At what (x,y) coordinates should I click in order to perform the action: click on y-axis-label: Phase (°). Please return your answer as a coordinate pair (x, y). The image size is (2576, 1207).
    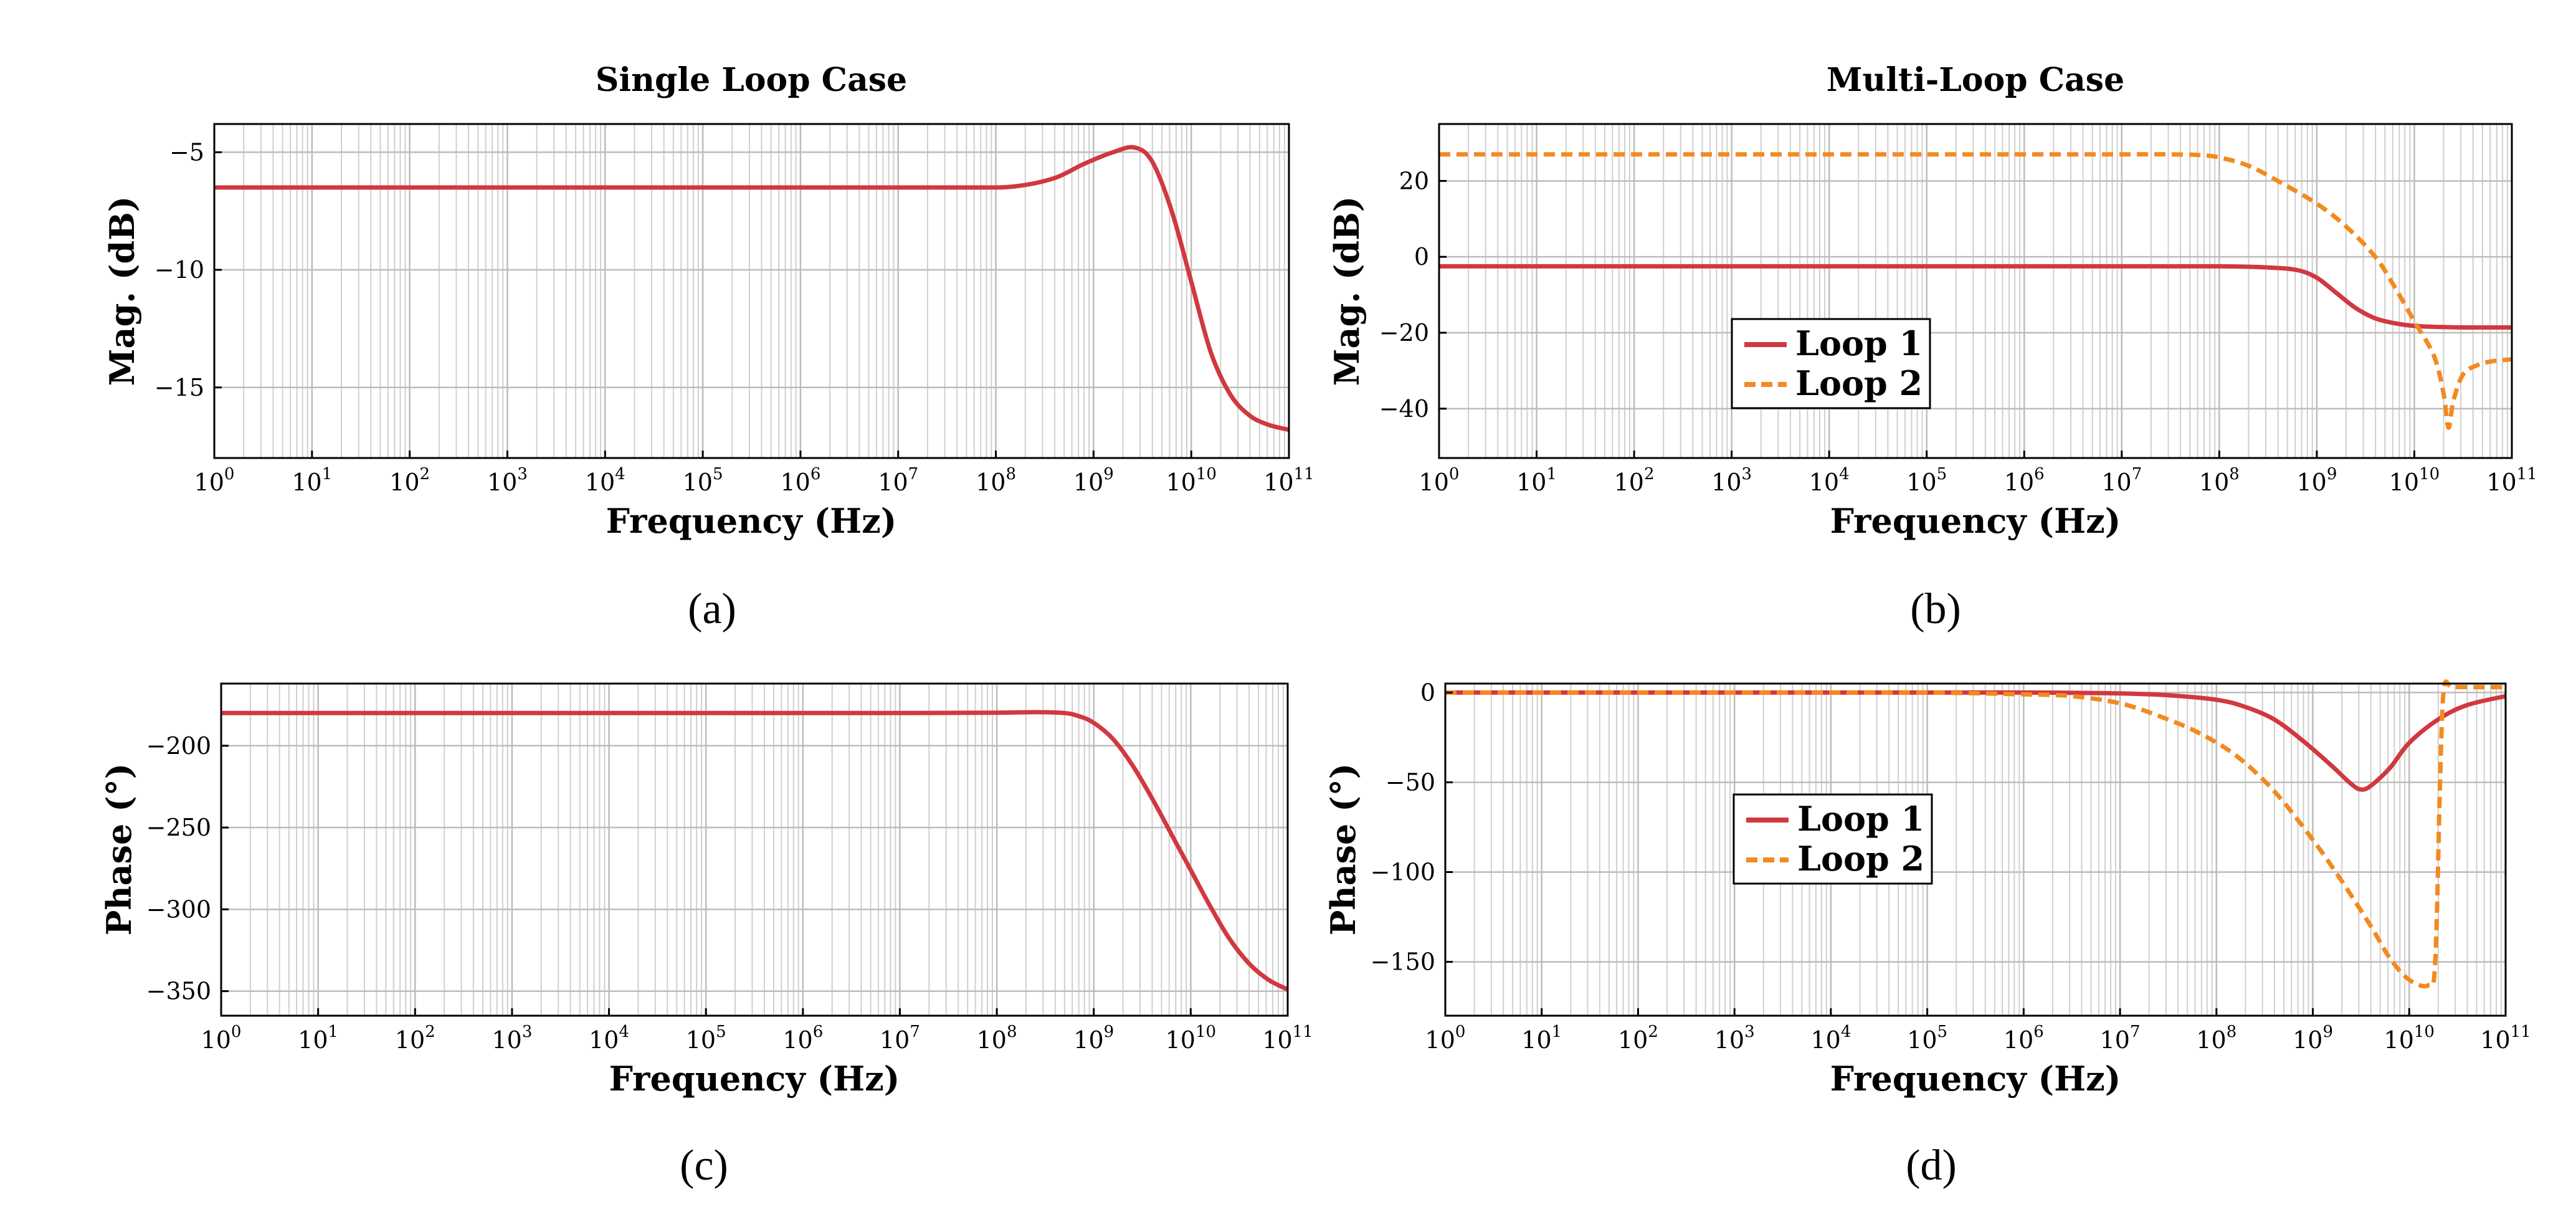
    Looking at the image, I should click on (119, 849).